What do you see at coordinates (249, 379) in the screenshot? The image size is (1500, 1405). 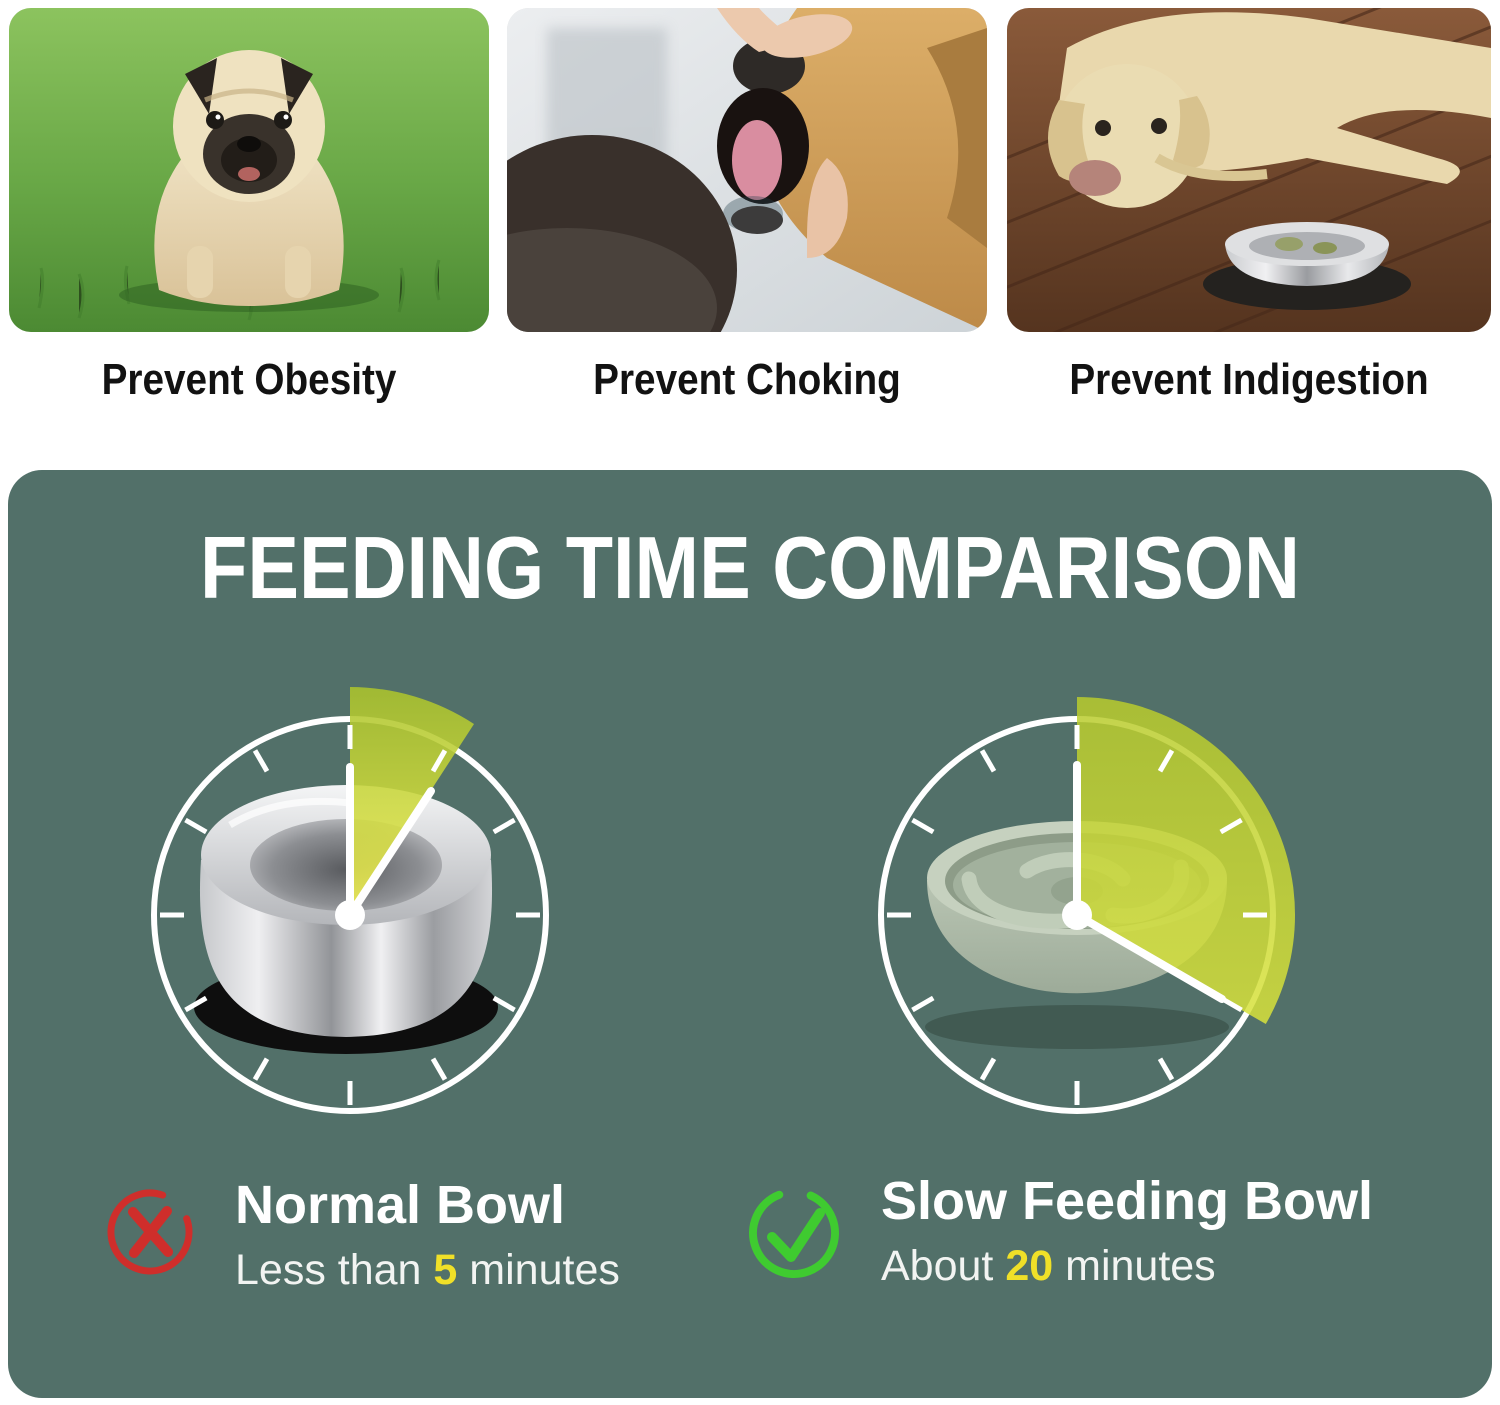 I see `caption-prevent-obesity: Prevent Obesity` at bounding box center [249, 379].